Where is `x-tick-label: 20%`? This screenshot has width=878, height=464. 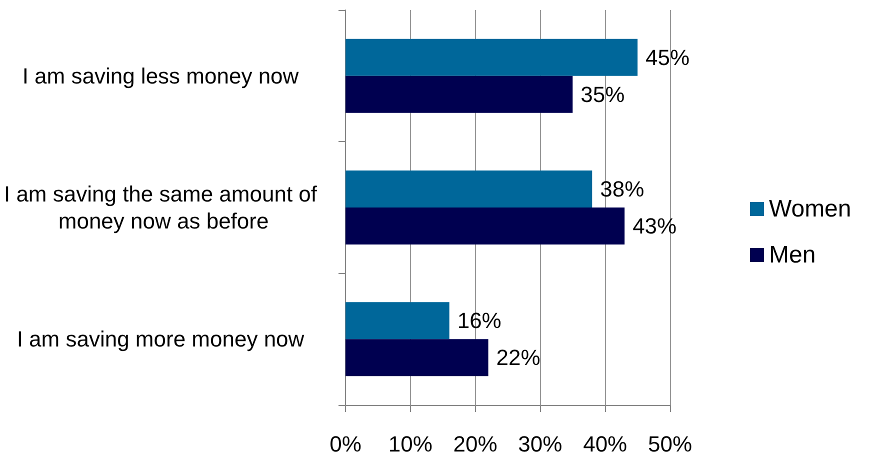 x-tick-label: 20% is located at coordinates (475, 444).